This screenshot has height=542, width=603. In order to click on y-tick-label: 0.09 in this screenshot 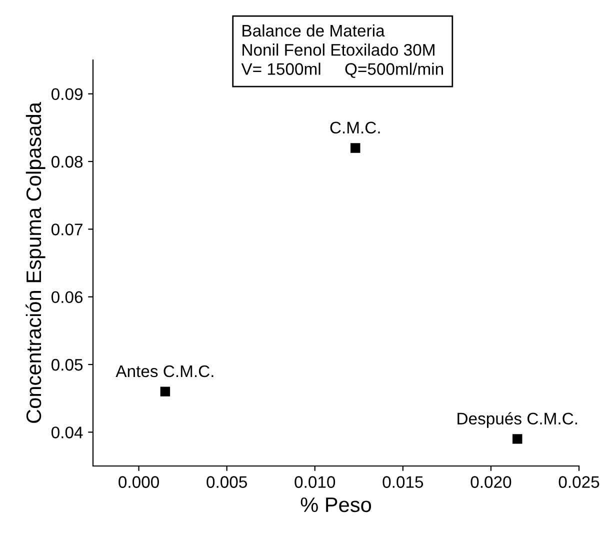, I will do `click(66, 94)`.